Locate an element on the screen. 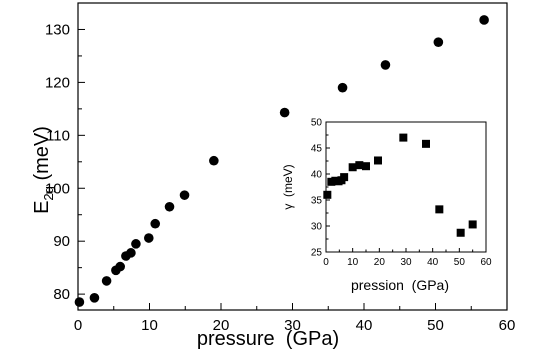 The image size is (533, 358). inset-y-axis-title: γ (meV) is located at coordinates (288, 186).